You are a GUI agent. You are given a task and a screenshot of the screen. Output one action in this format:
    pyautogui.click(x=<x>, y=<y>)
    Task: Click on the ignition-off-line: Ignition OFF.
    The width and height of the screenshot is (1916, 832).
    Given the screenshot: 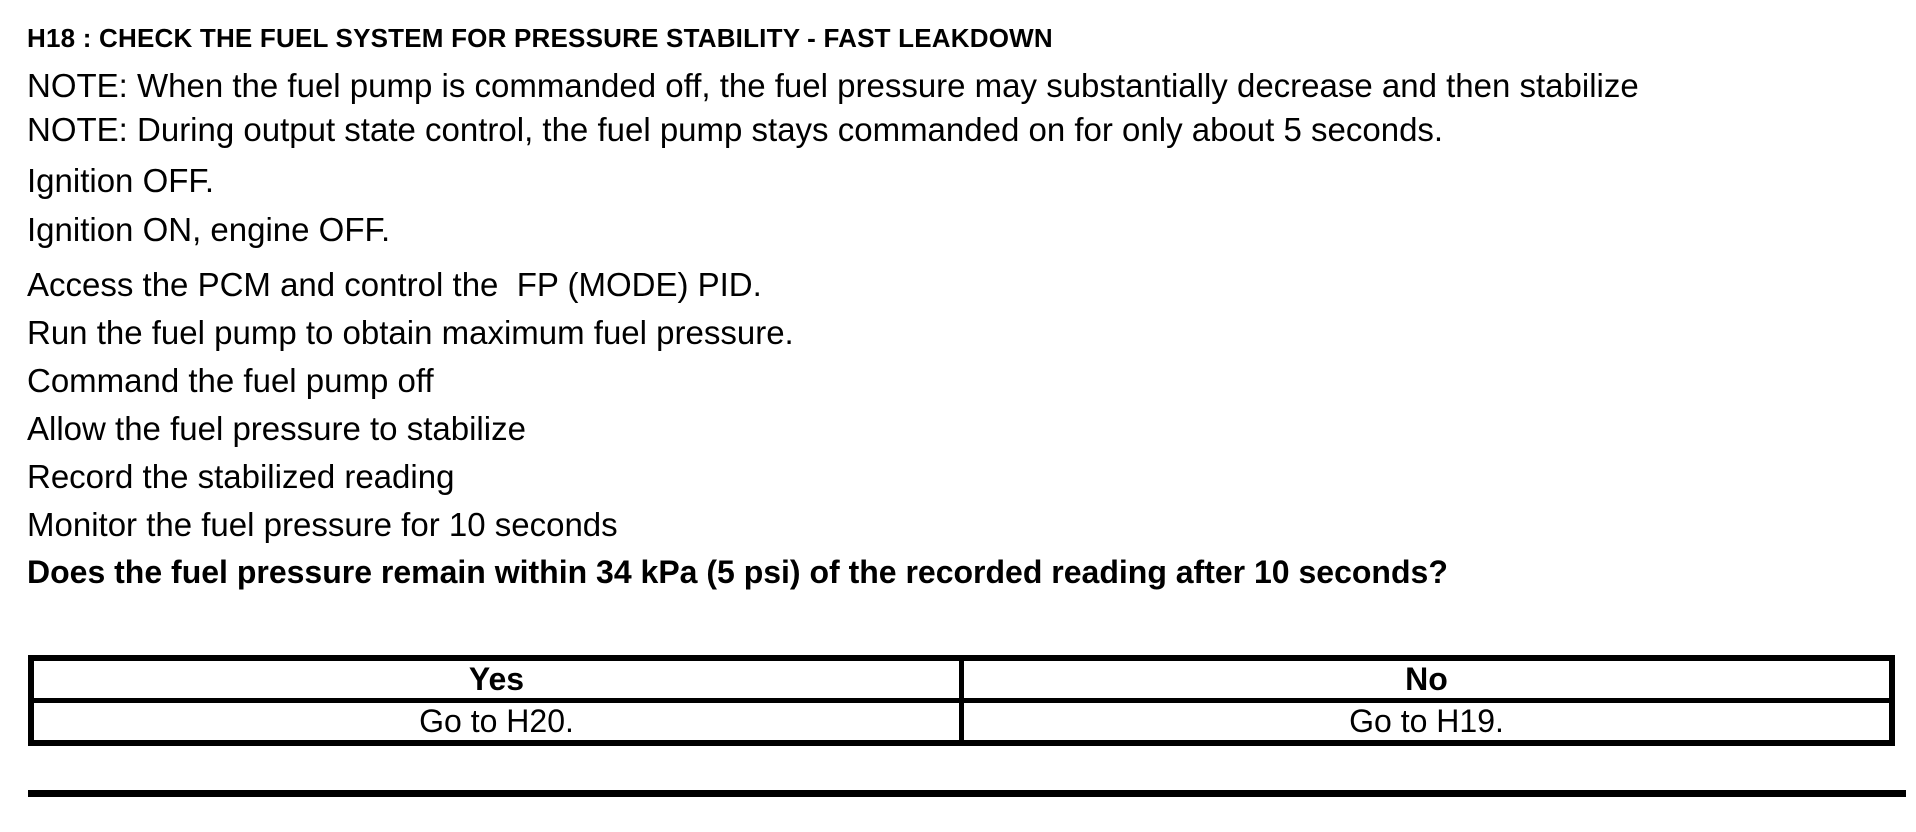 What is the action you would take?
    pyautogui.click(x=121, y=180)
    